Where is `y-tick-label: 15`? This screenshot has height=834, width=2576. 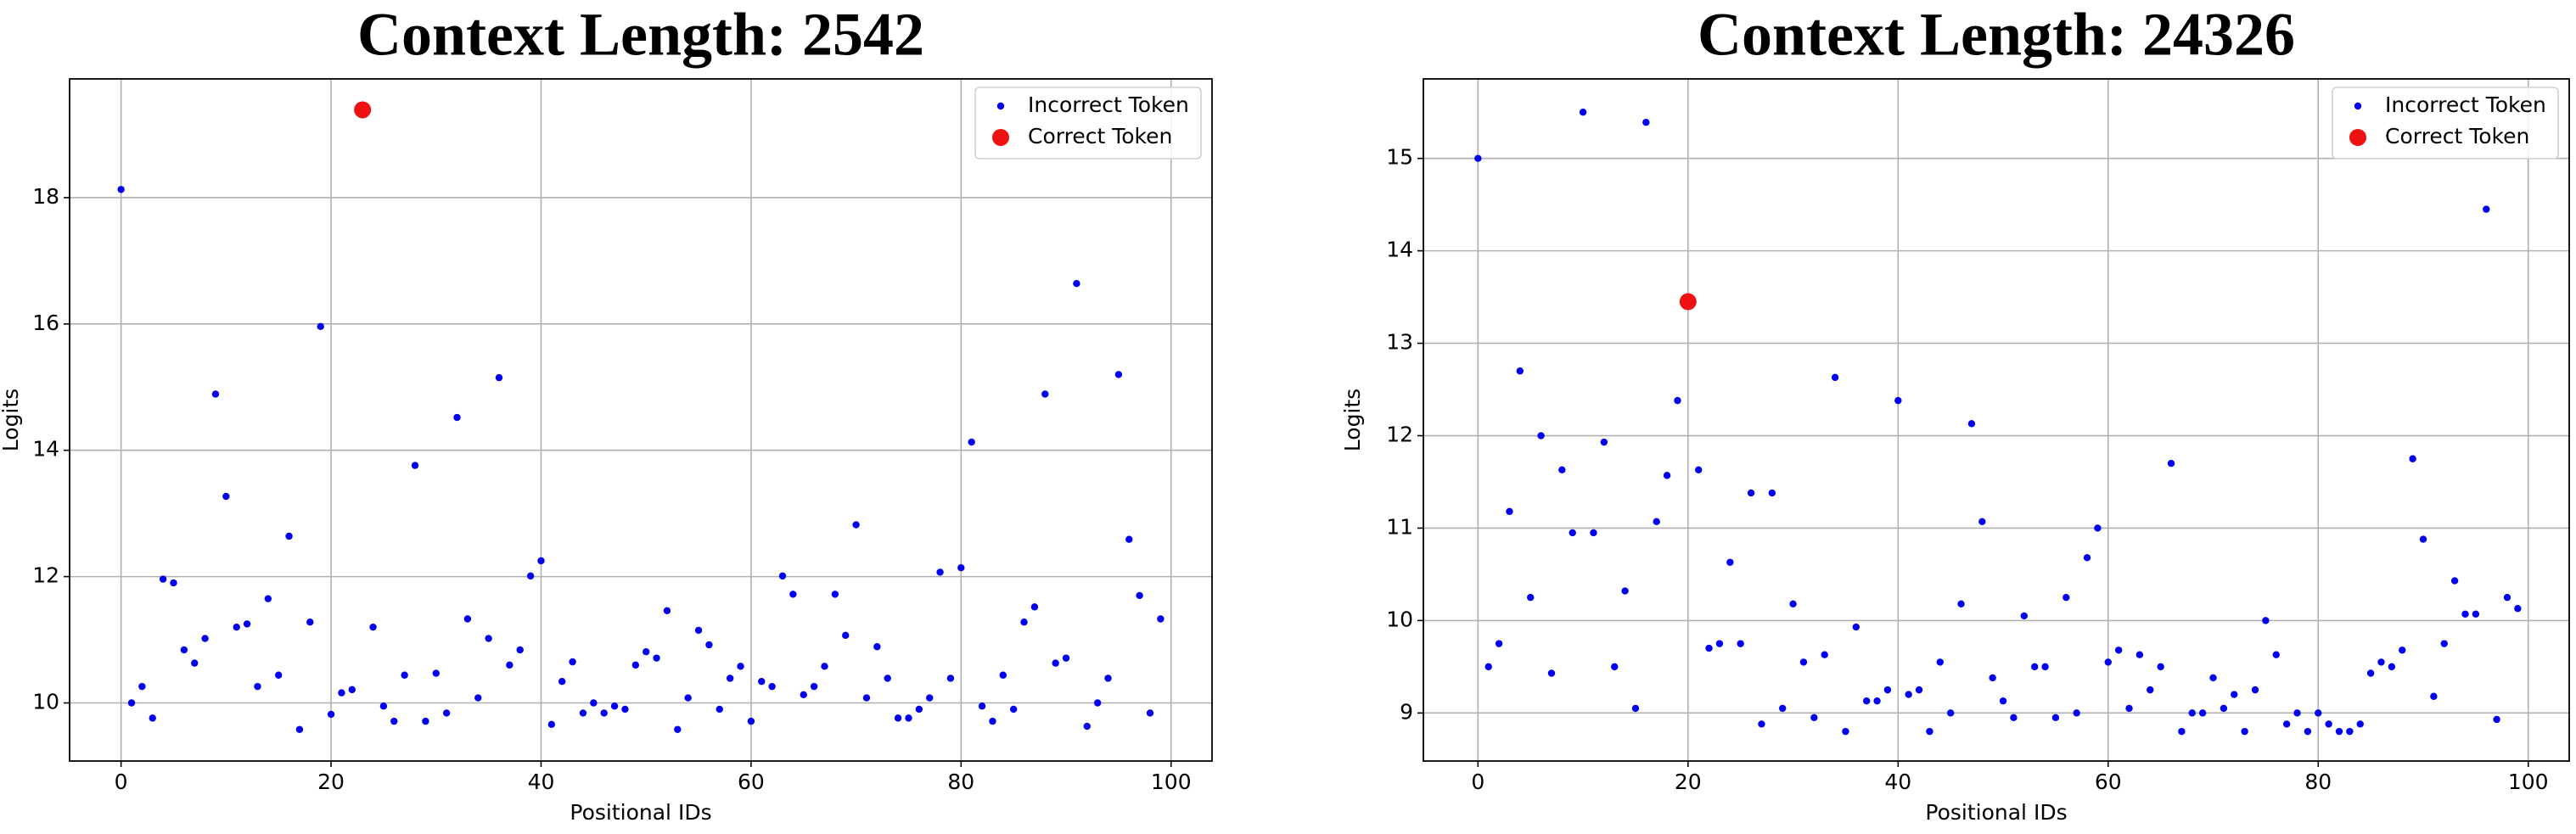 y-tick-label: 15 is located at coordinates (1399, 157).